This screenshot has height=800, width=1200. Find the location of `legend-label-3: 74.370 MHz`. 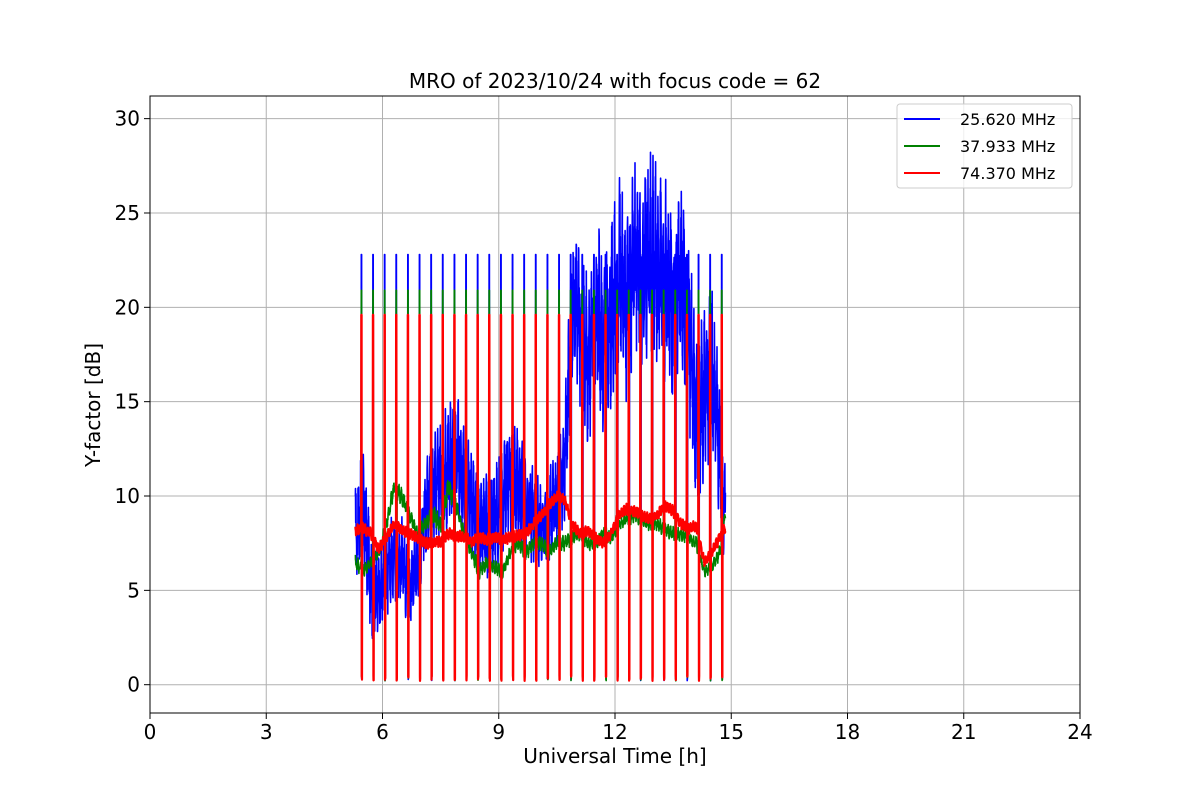

legend-label-3: 74.370 MHz is located at coordinates (1007, 173).